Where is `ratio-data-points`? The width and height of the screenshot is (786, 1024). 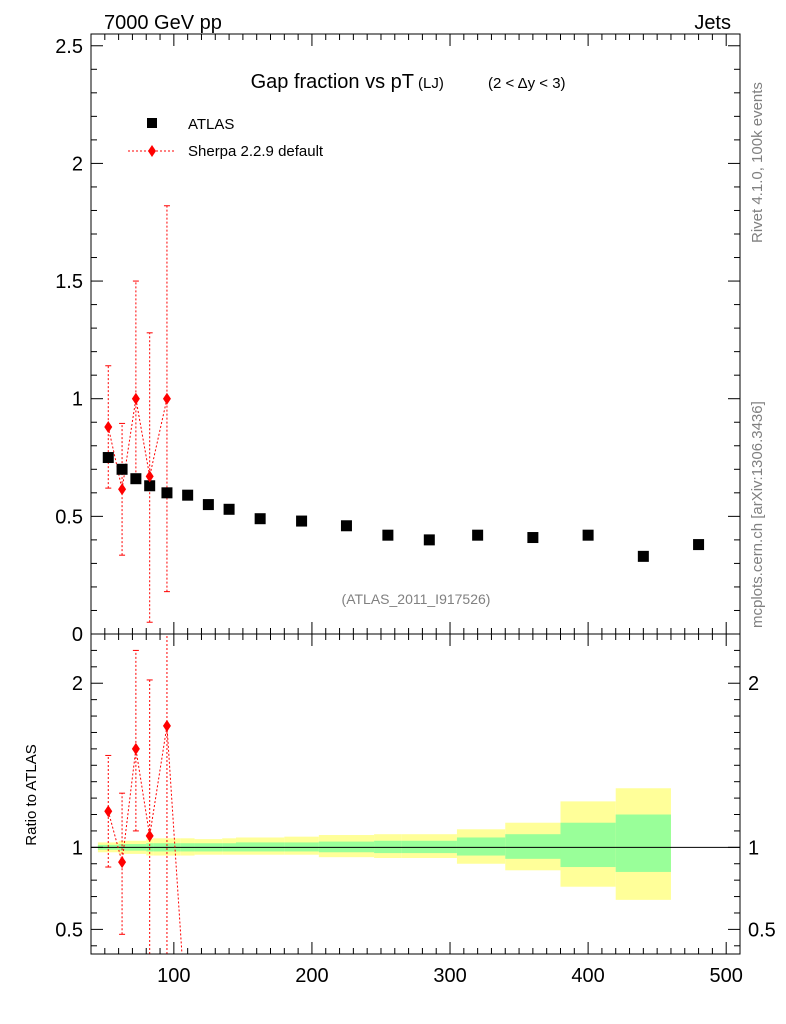 ratio-data-points is located at coordinates (143, 794).